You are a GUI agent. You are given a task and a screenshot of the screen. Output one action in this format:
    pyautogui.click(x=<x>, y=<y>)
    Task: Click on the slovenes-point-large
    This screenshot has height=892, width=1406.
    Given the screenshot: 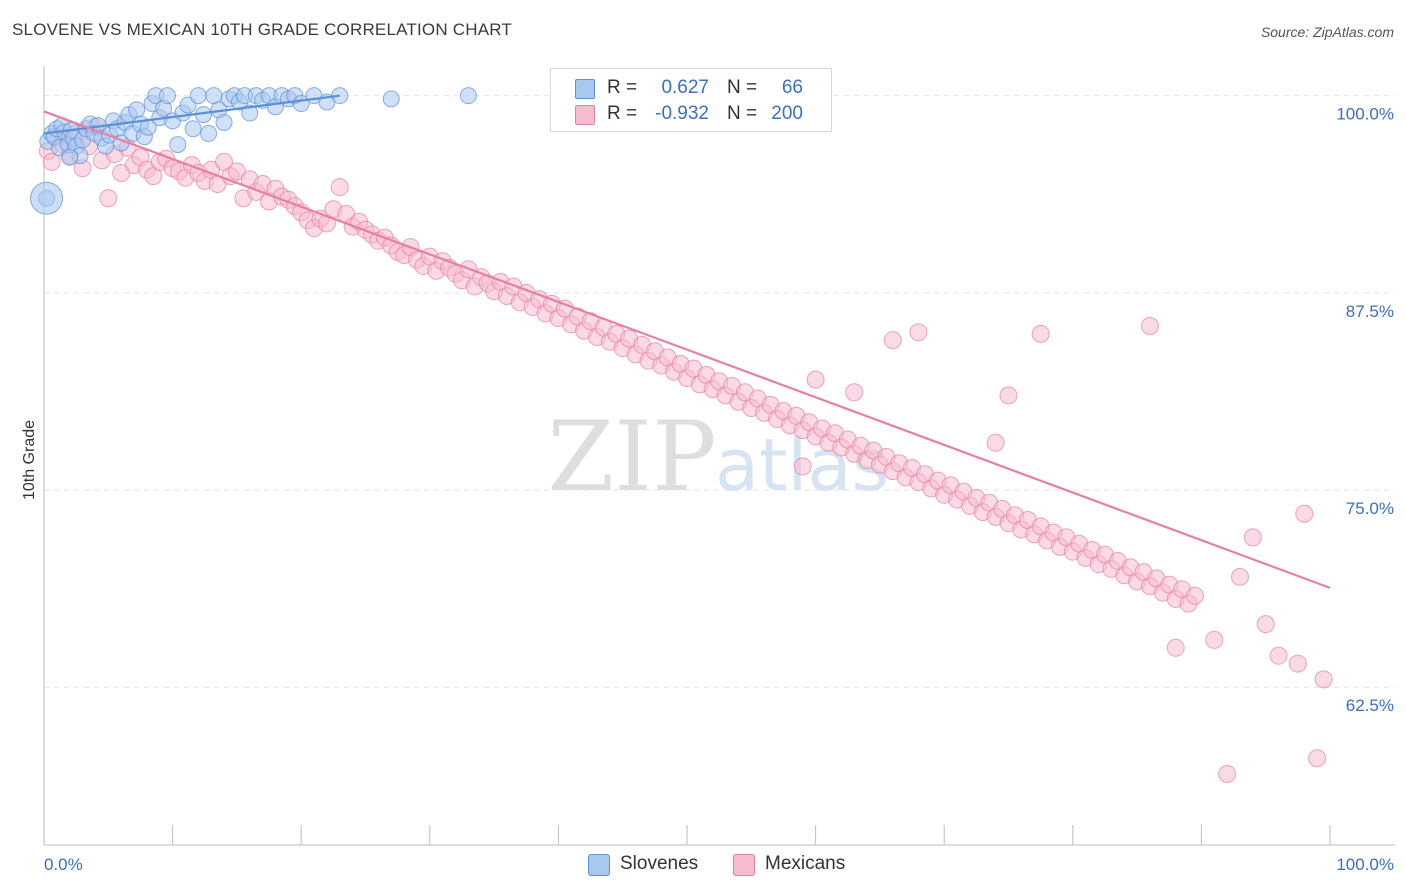 What is the action you would take?
    pyautogui.click(x=47, y=198)
    